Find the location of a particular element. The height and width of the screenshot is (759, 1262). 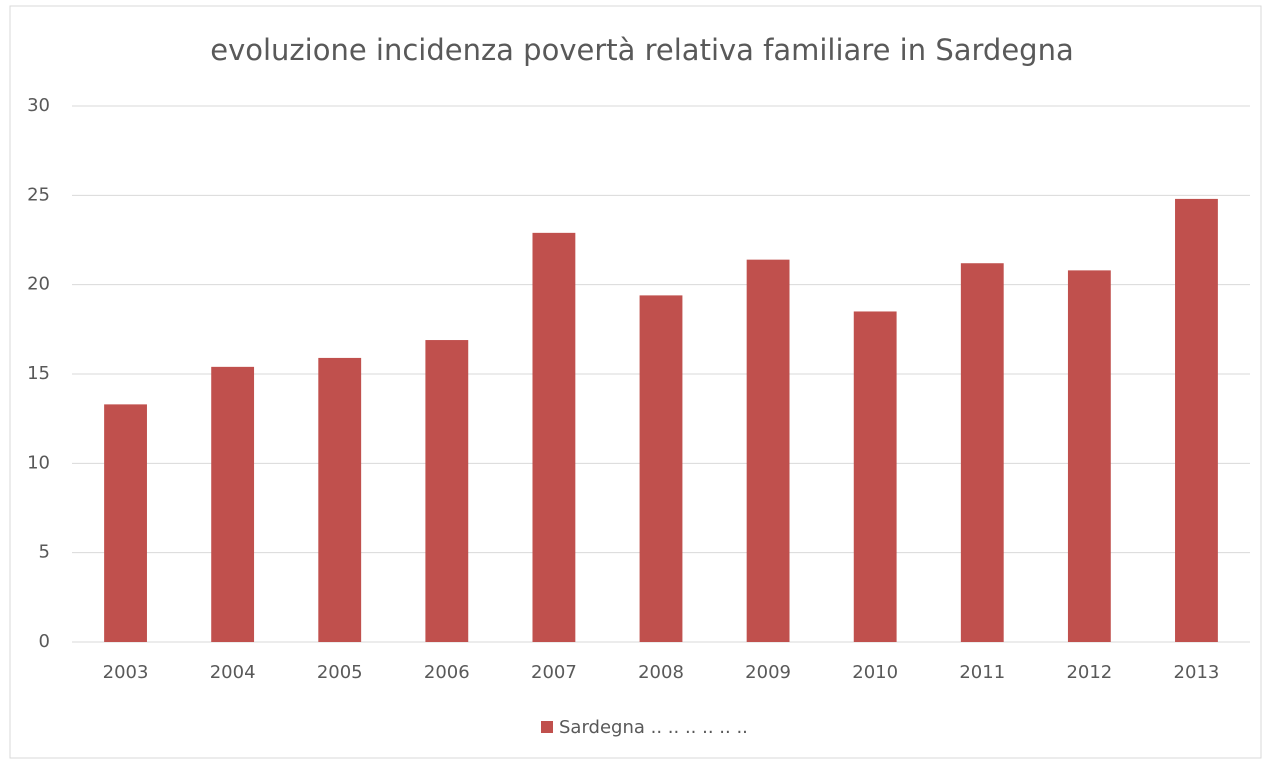

y-tick-label: 5 is located at coordinates (44, 552).